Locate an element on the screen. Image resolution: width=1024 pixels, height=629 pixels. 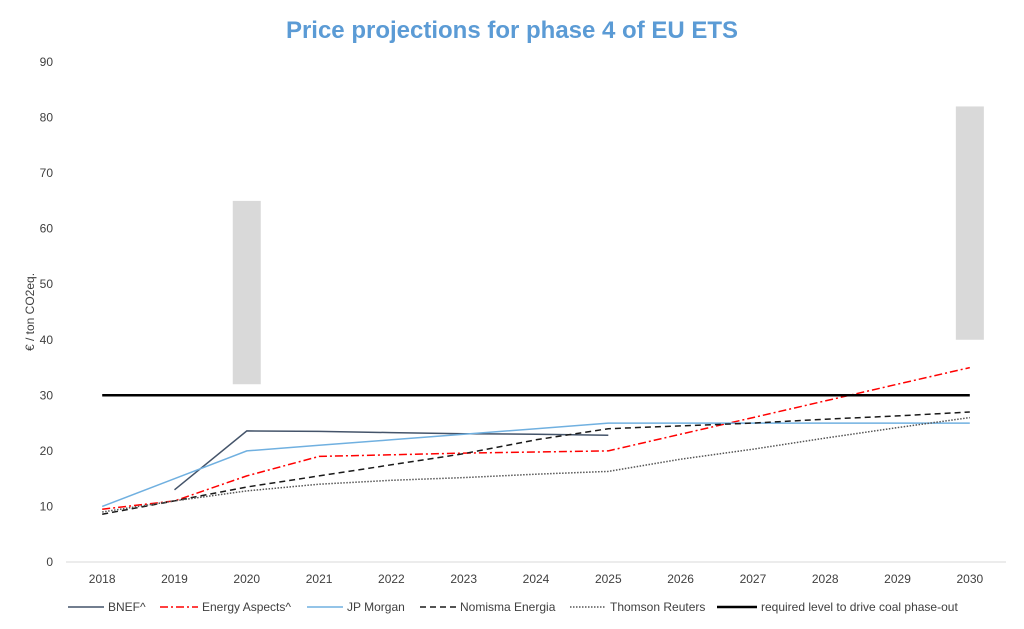
x-tick-label: 2019 is located at coordinates (174, 579).